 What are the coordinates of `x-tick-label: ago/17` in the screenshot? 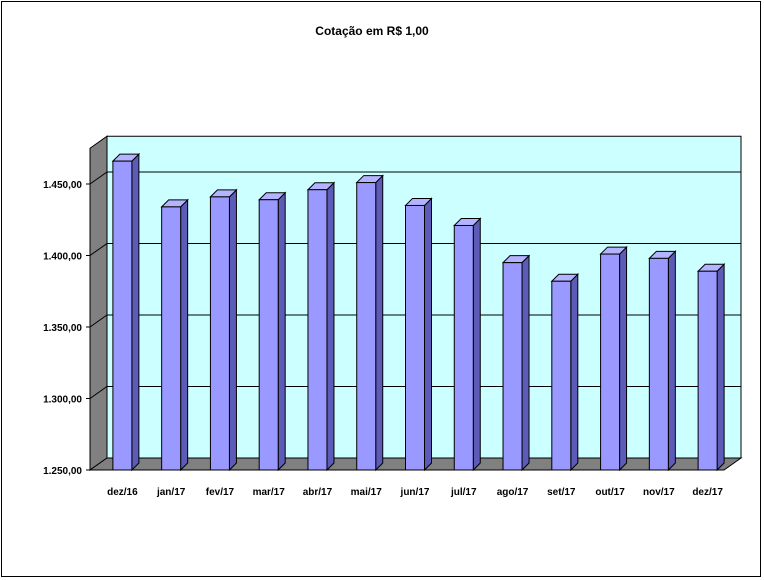 It's located at (513, 492).